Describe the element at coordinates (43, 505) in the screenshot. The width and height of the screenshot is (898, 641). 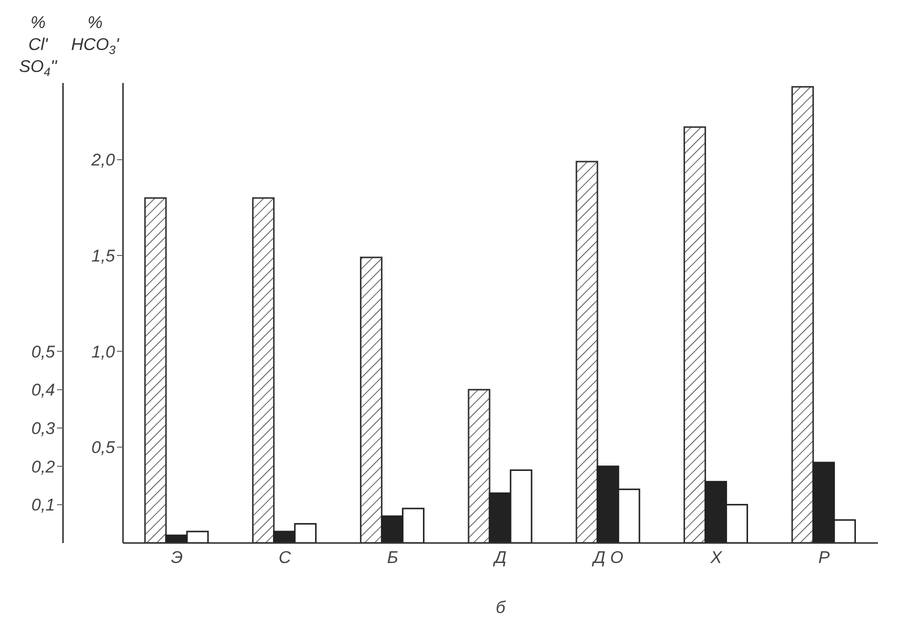
I see `y2-tick-label: 0,1` at that location.